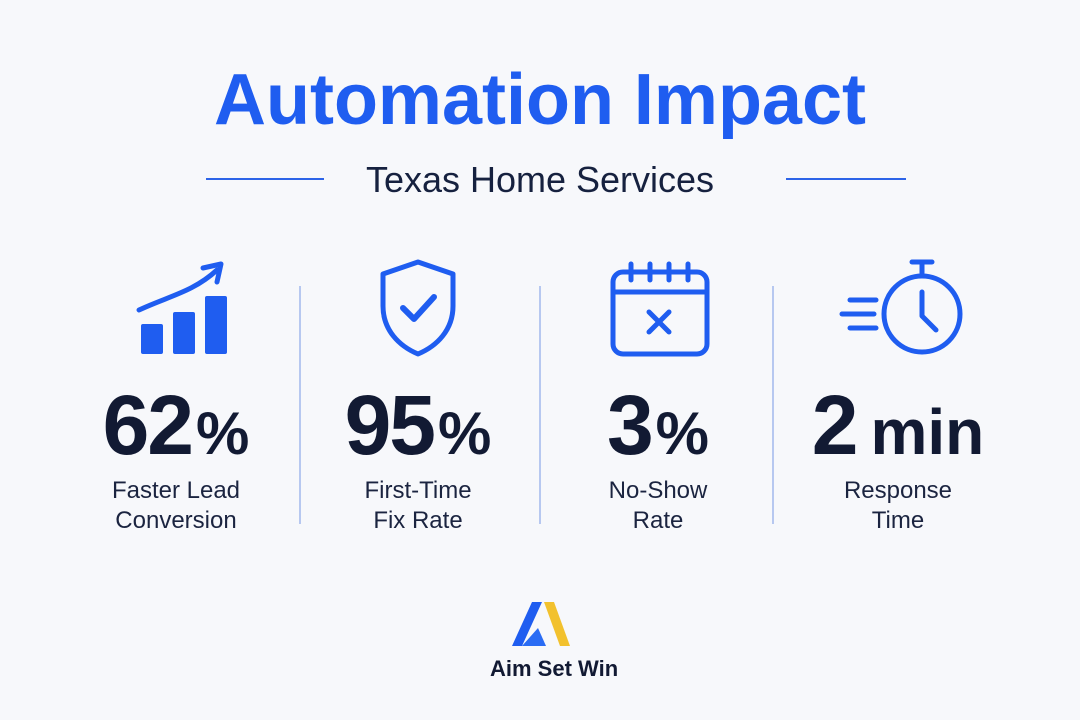 This screenshot has height=720, width=1080. I want to click on brand-name: Aim Set Win, so click(554, 668).